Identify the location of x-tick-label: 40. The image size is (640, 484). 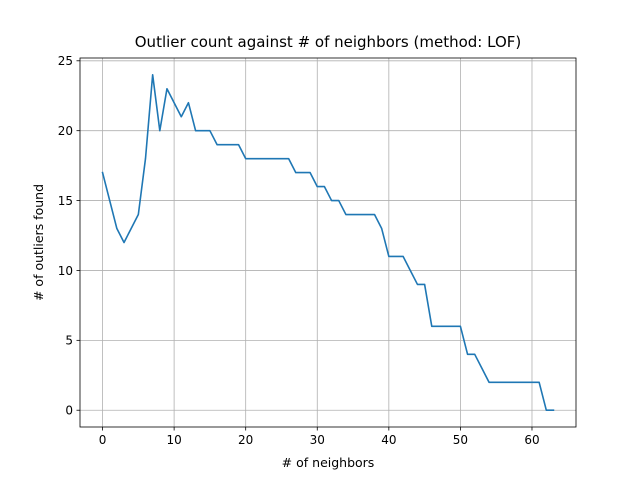
(388, 440).